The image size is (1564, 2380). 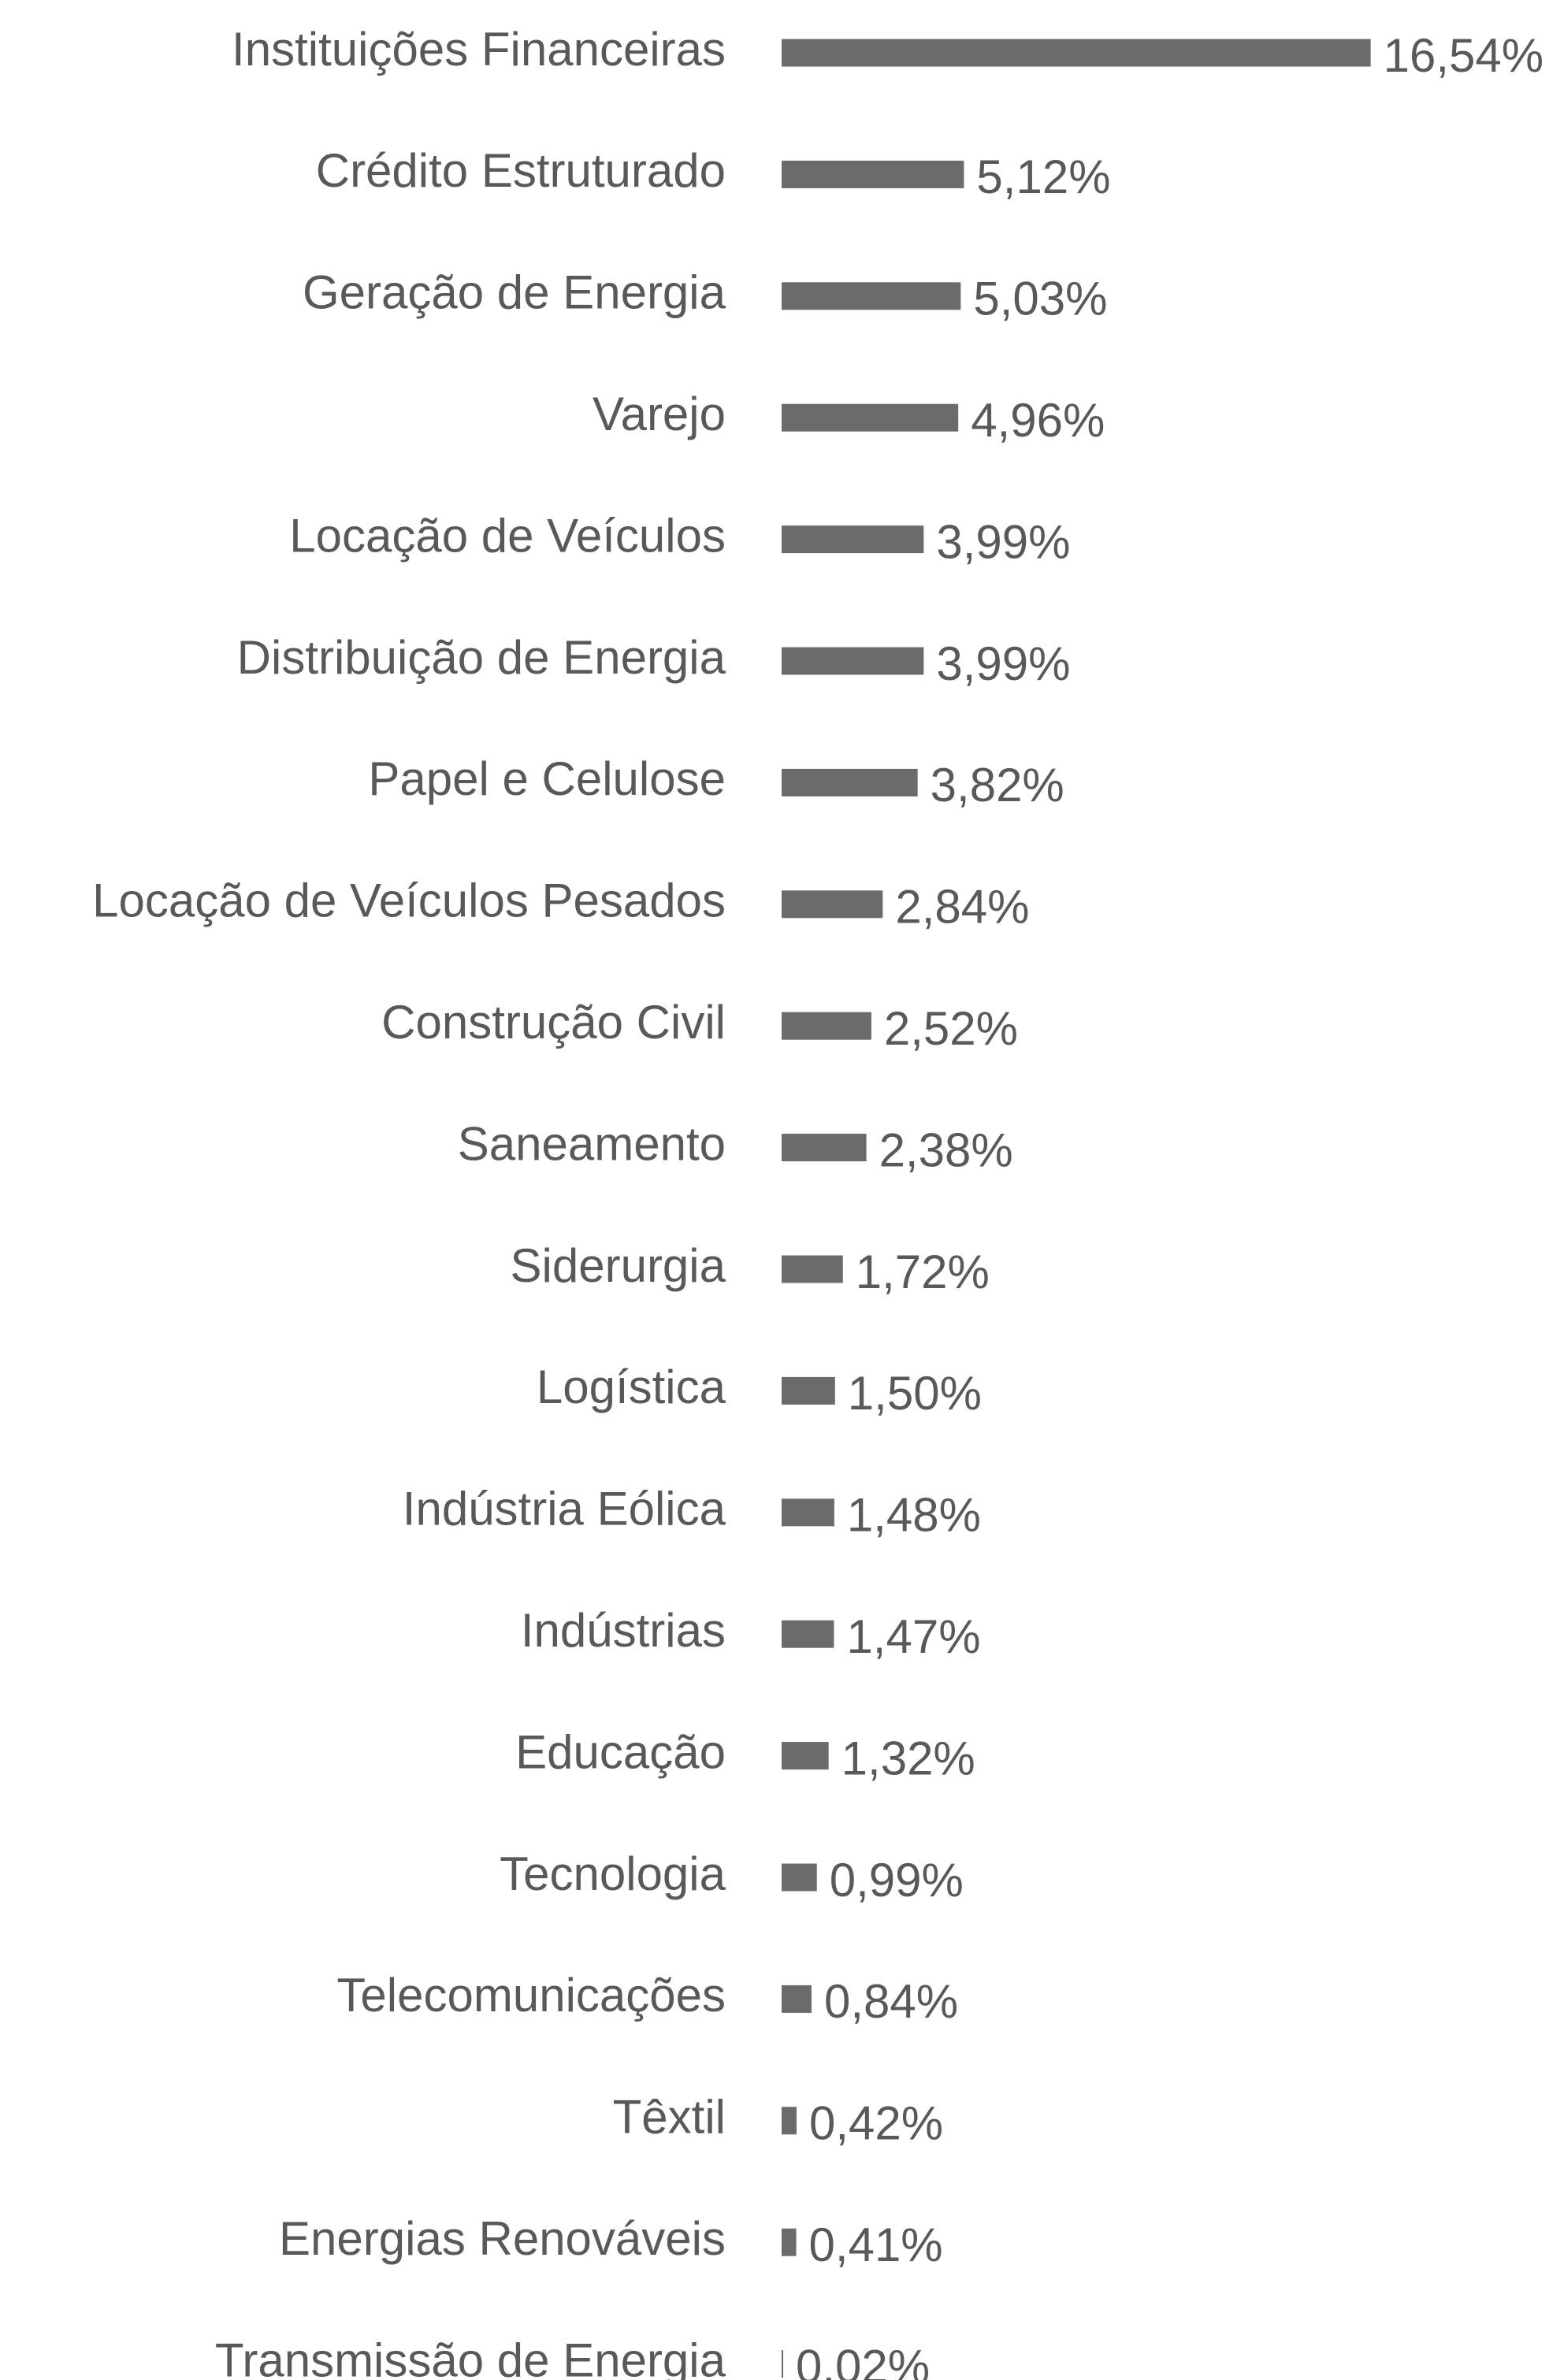 I want to click on value-label: 2,52%, so click(x=951, y=1028).